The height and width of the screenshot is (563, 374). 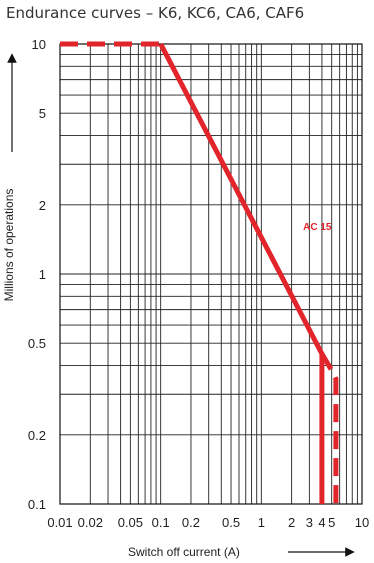 I want to click on x-tick-label: 5, so click(x=331, y=522).